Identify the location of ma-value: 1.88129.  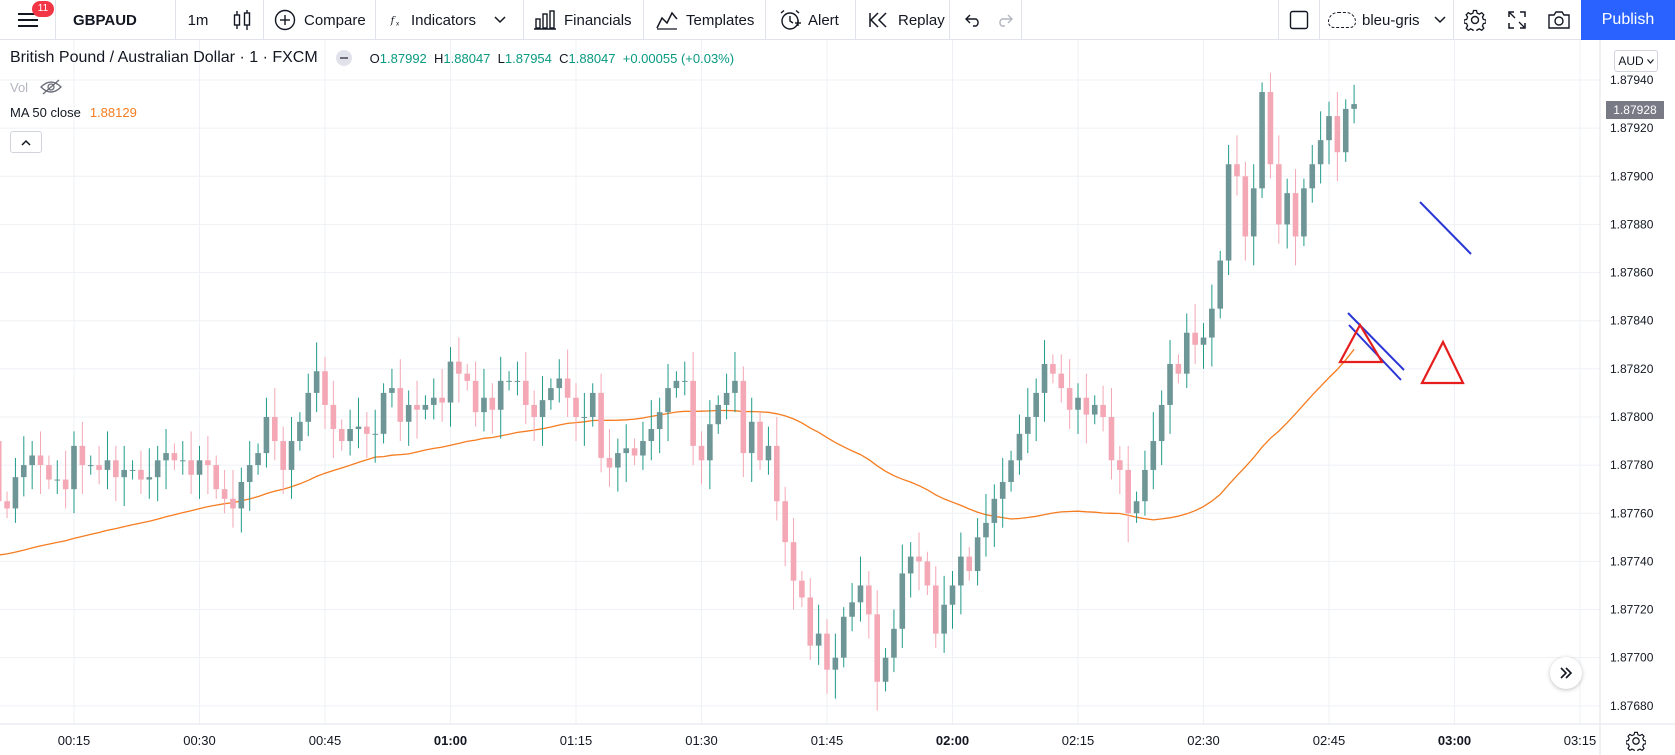
(113, 112).